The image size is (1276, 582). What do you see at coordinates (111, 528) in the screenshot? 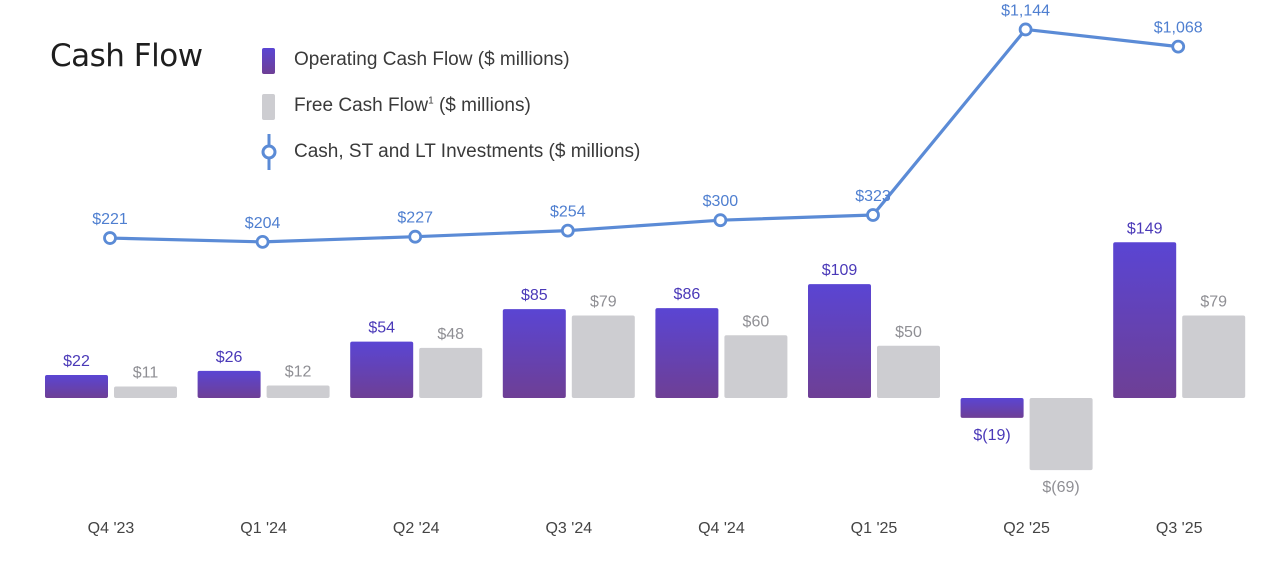
I see `x-tick-0: Q4 '23` at bounding box center [111, 528].